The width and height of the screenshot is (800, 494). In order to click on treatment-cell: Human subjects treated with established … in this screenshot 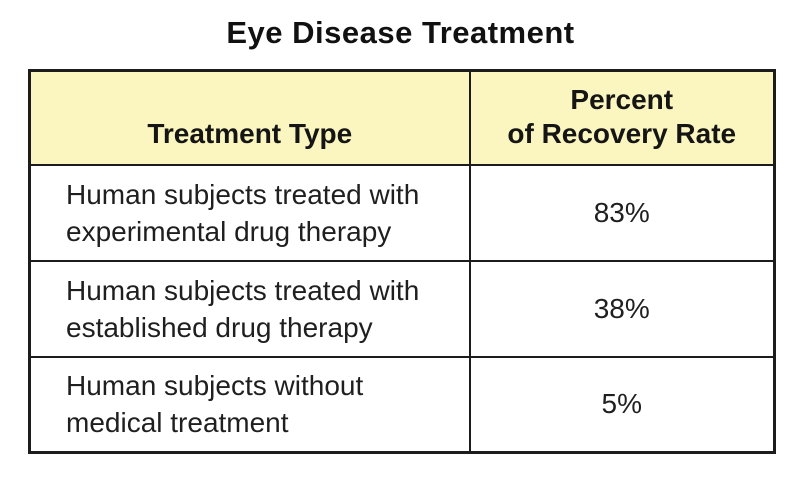, I will do `click(249, 308)`.